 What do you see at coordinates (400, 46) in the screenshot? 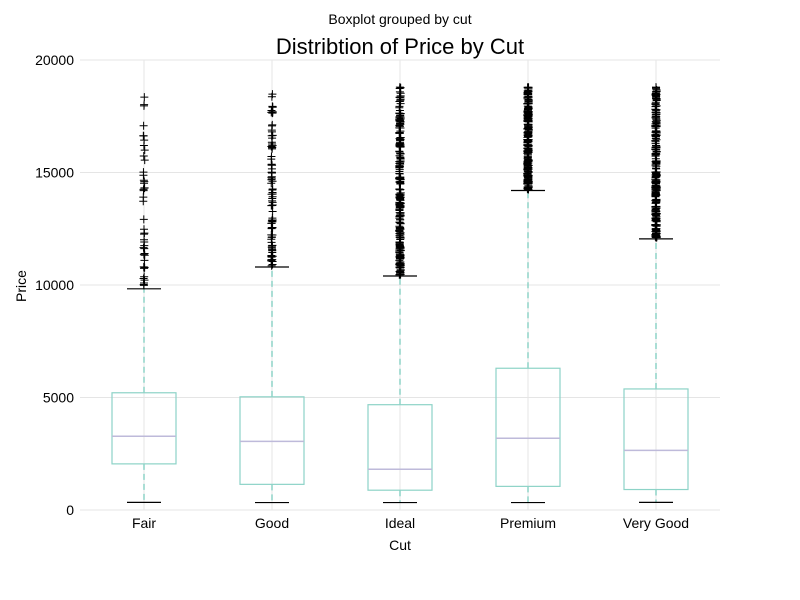
I see `chart-title: Distribtion of Price by Cut` at bounding box center [400, 46].